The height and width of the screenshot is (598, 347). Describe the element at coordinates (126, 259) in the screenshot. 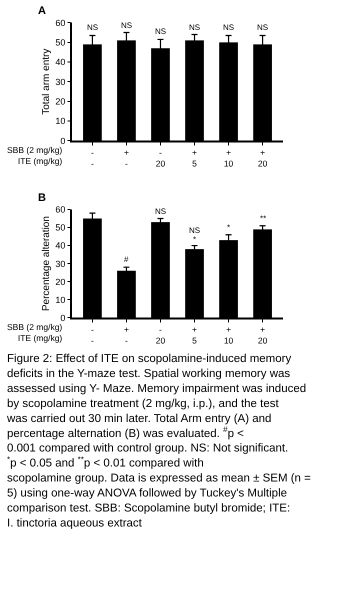

I see `annotation: #` at that location.